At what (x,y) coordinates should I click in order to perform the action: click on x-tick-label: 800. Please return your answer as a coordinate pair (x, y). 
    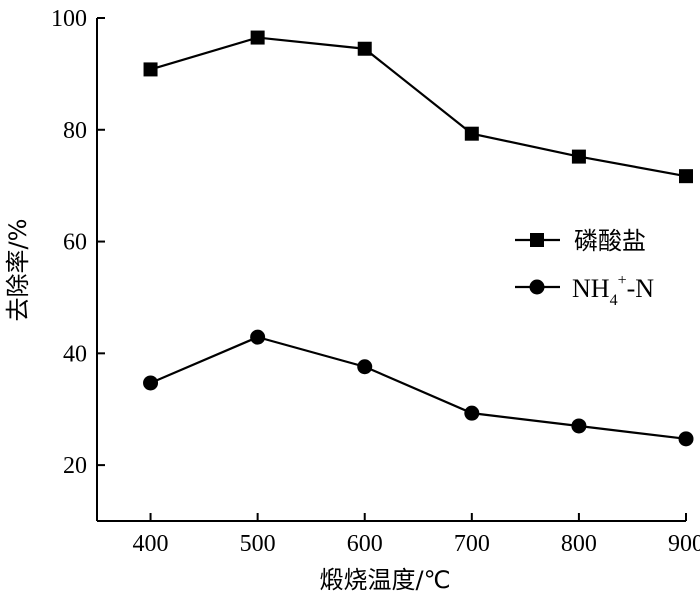
    Looking at the image, I should click on (579, 544).